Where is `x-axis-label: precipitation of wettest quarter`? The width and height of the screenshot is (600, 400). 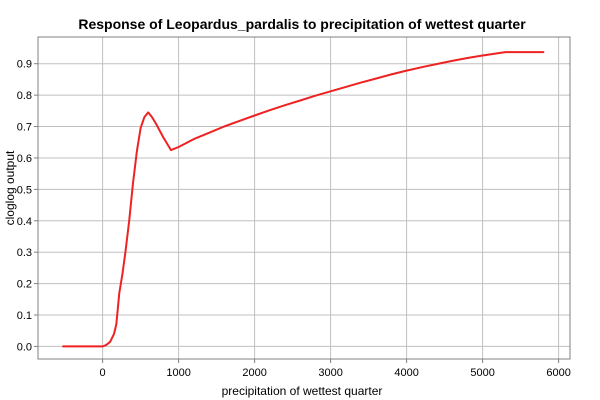
x-axis-label: precipitation of wettest quarter is located at coordinates (302, 391).